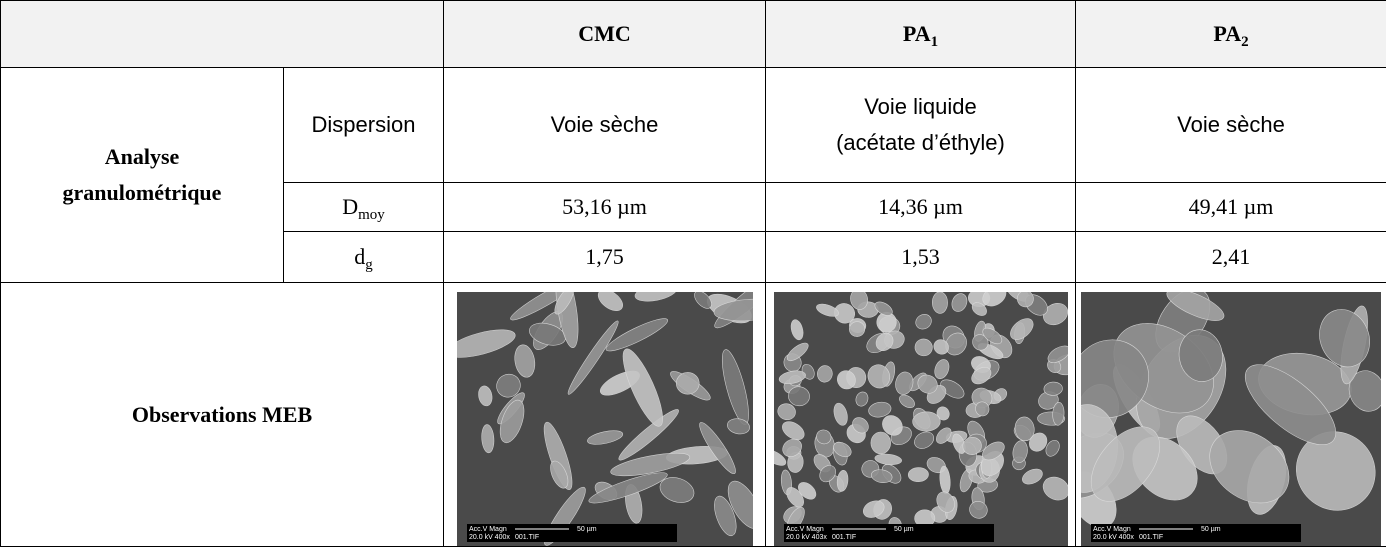  I want to click on header-row: CMC PA 1 PA2, so click(693, 34).